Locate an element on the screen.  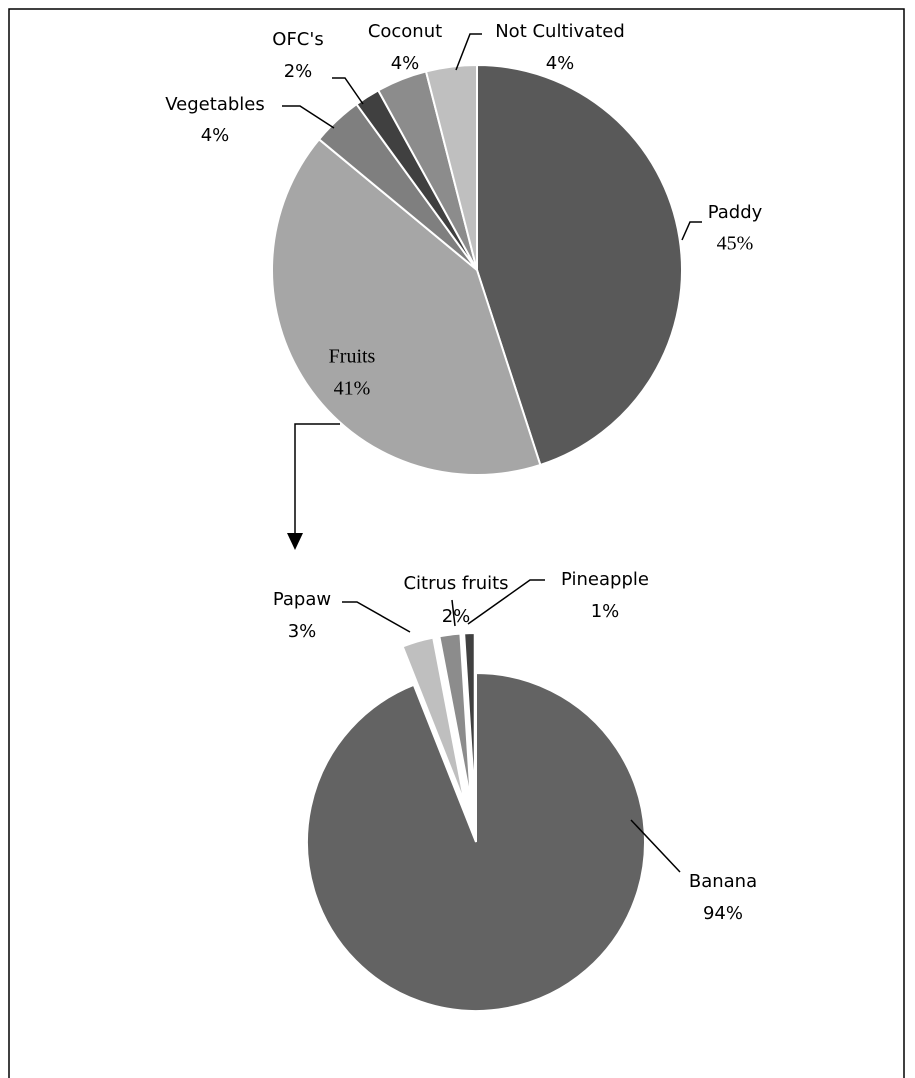
slice-value-label: 1% is located at coordinates (605, 611).